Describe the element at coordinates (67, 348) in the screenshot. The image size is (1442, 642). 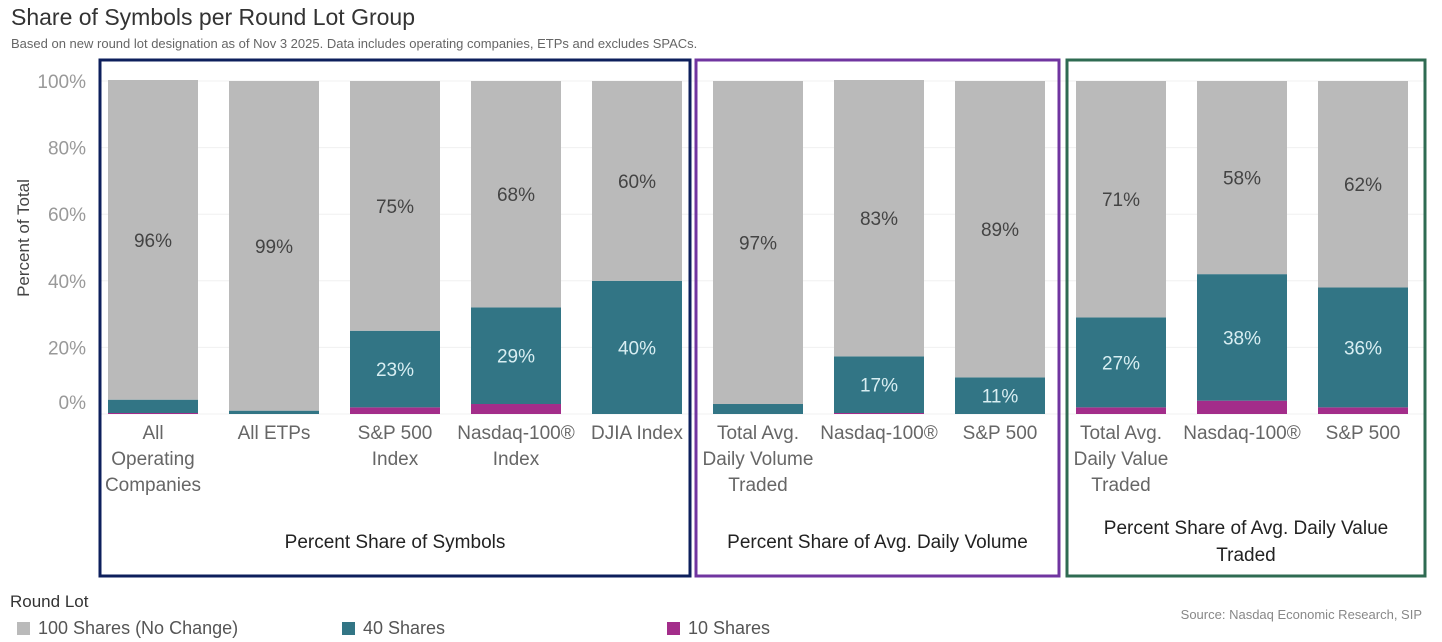
I see `y-tick-label: 20%` at that location.